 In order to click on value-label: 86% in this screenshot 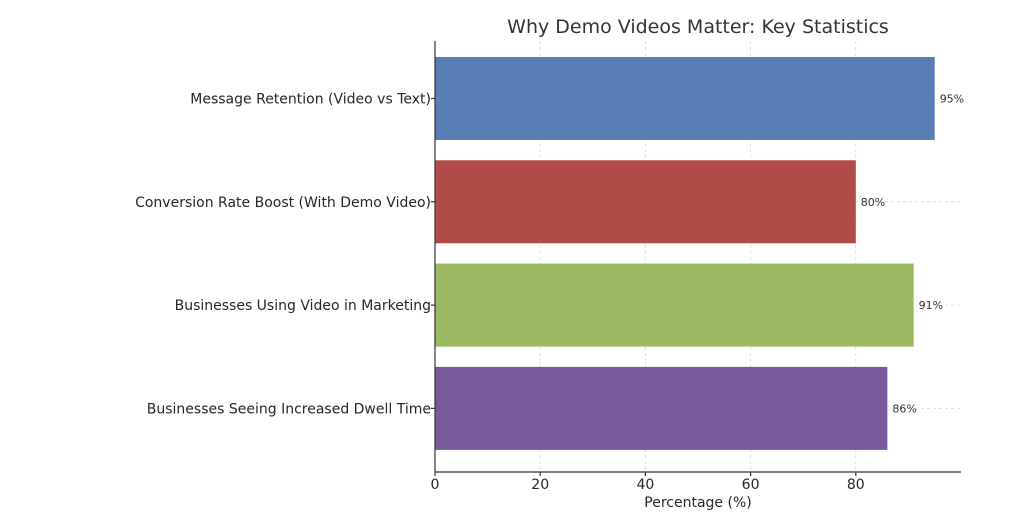, I will do `click(904, 408)`.